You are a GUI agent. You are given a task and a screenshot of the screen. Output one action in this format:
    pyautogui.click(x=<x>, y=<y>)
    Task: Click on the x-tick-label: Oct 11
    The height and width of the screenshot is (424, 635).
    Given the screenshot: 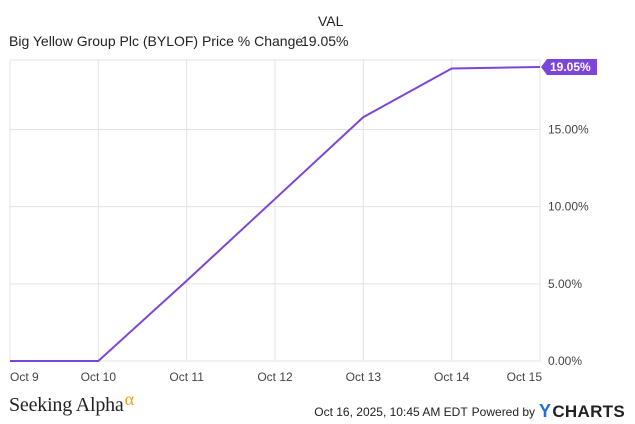 What is the action you would take?
    pyautogui.click(x=186, y=377)
    